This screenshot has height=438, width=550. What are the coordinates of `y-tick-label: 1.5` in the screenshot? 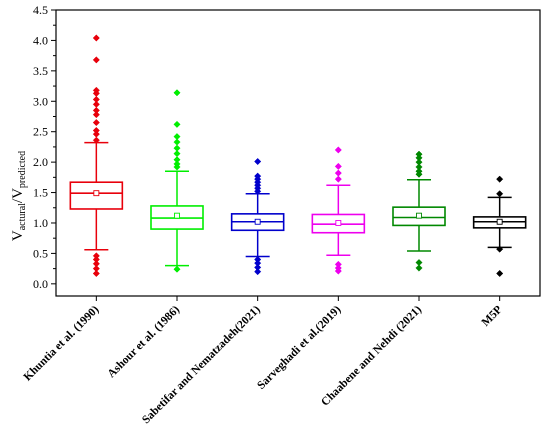 It's located at (40, 193).